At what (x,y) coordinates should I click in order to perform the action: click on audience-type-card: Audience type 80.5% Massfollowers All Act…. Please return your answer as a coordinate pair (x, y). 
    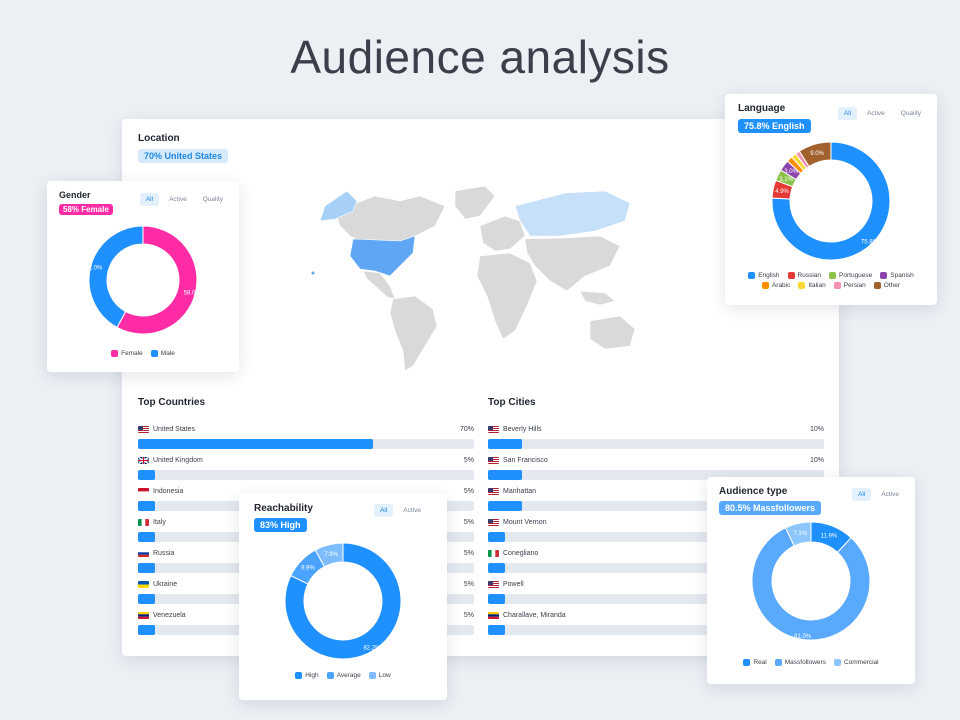
    Looking at the image, I should click on (811, 580).